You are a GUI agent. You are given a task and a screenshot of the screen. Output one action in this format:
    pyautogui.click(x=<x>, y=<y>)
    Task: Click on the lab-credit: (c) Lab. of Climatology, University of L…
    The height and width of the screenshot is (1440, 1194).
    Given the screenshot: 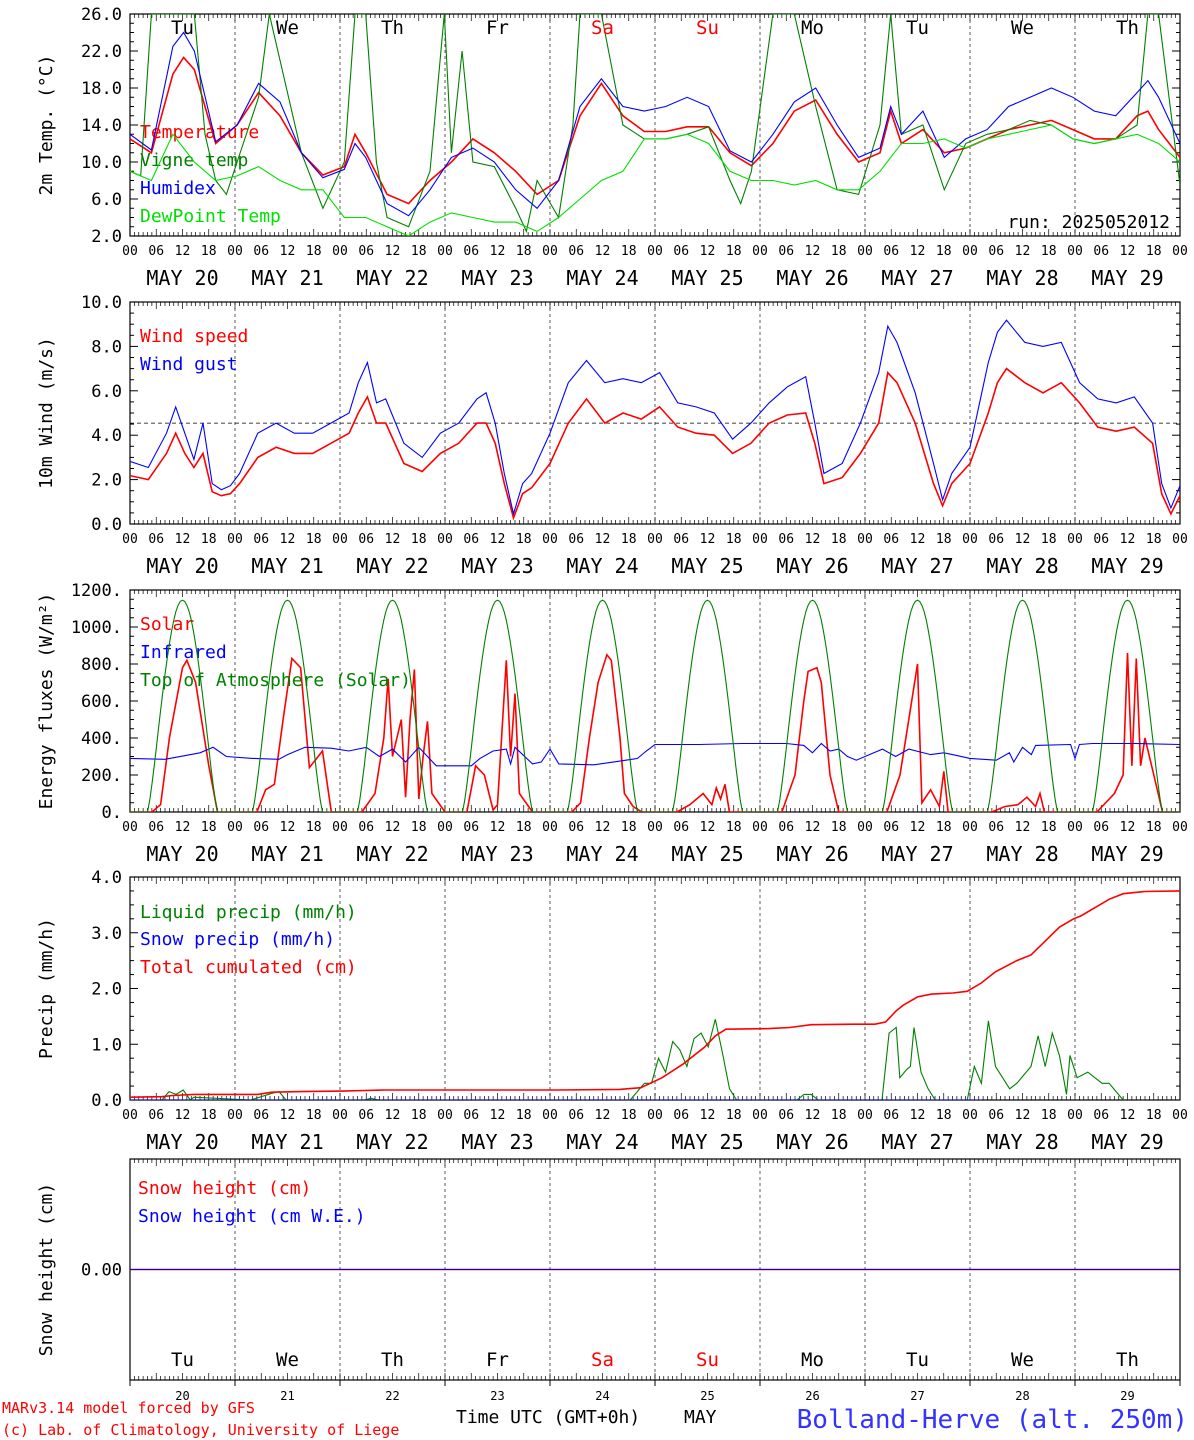 What is the action you would take?
    pyautogui.click(x=200, y=1430)
    